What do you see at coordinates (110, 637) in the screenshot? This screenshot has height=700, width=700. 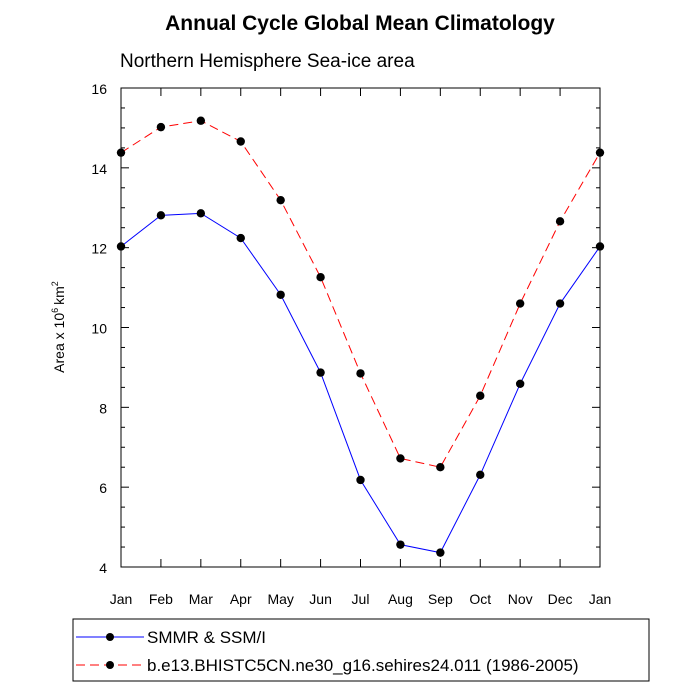 I see `legend-marker-smmr` at bounding box center [110, 637].